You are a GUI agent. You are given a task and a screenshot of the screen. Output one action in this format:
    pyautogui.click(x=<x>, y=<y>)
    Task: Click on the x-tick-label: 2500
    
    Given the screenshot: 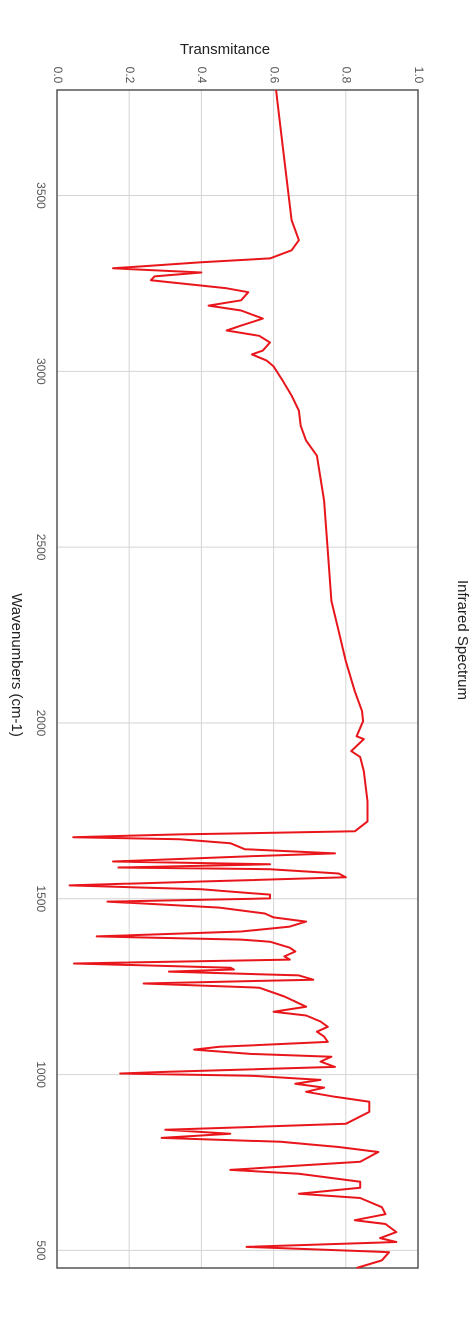 What is the action you would take?
    pyautogui.click(x=41, y=547)
    